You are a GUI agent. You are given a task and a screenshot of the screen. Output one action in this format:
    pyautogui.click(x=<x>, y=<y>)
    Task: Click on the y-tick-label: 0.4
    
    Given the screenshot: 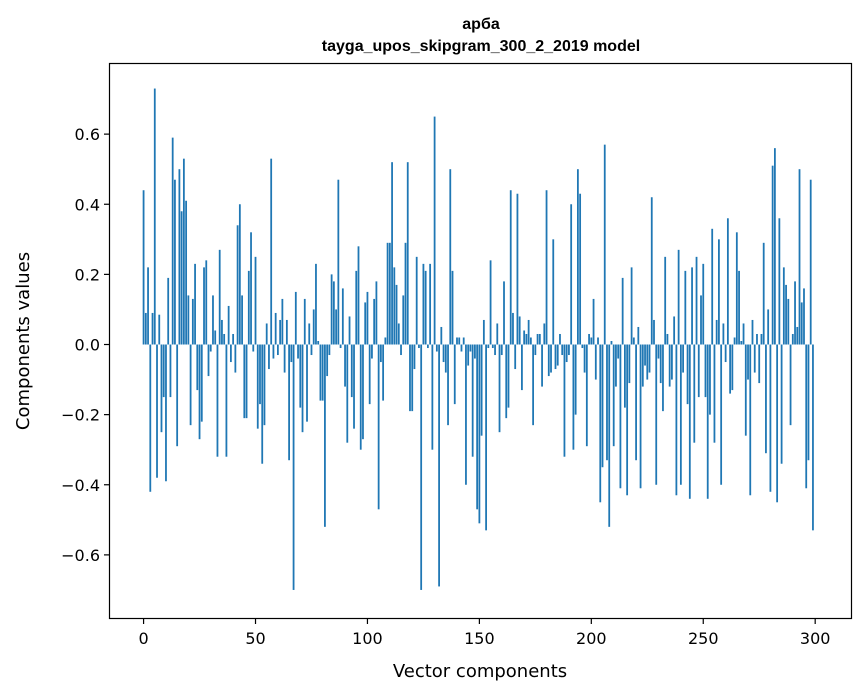 What is the action you would take?
    pyautogui.click(x=87, y=204)
    